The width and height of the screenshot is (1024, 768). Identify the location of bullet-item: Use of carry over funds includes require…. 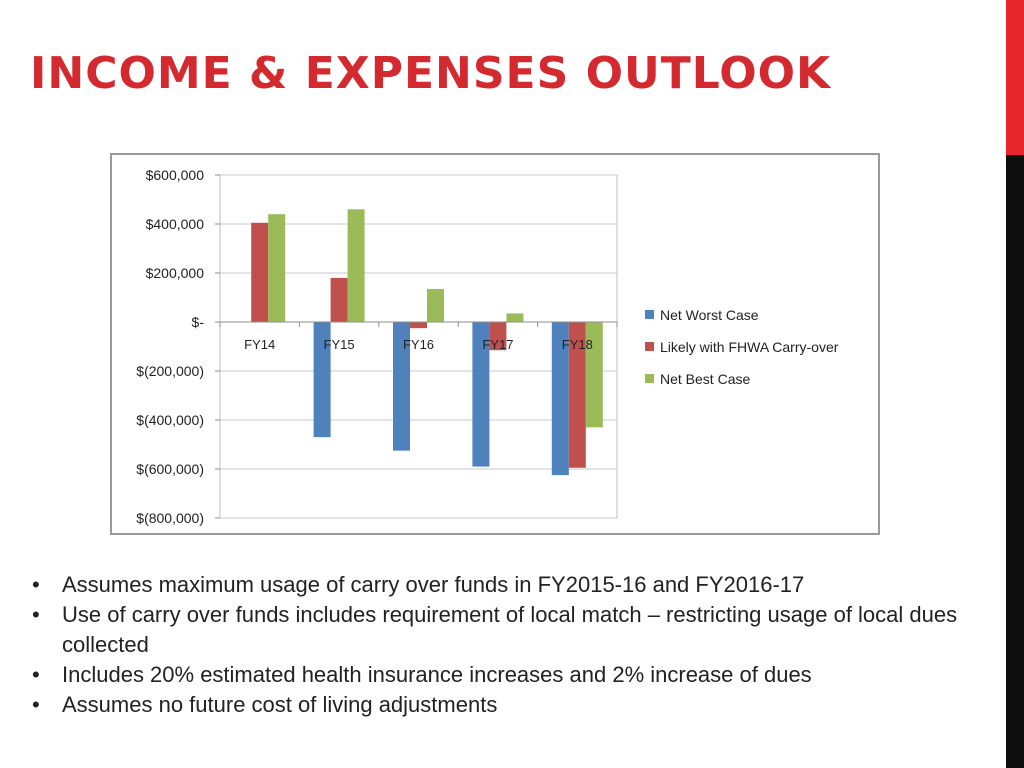
(513, 630).